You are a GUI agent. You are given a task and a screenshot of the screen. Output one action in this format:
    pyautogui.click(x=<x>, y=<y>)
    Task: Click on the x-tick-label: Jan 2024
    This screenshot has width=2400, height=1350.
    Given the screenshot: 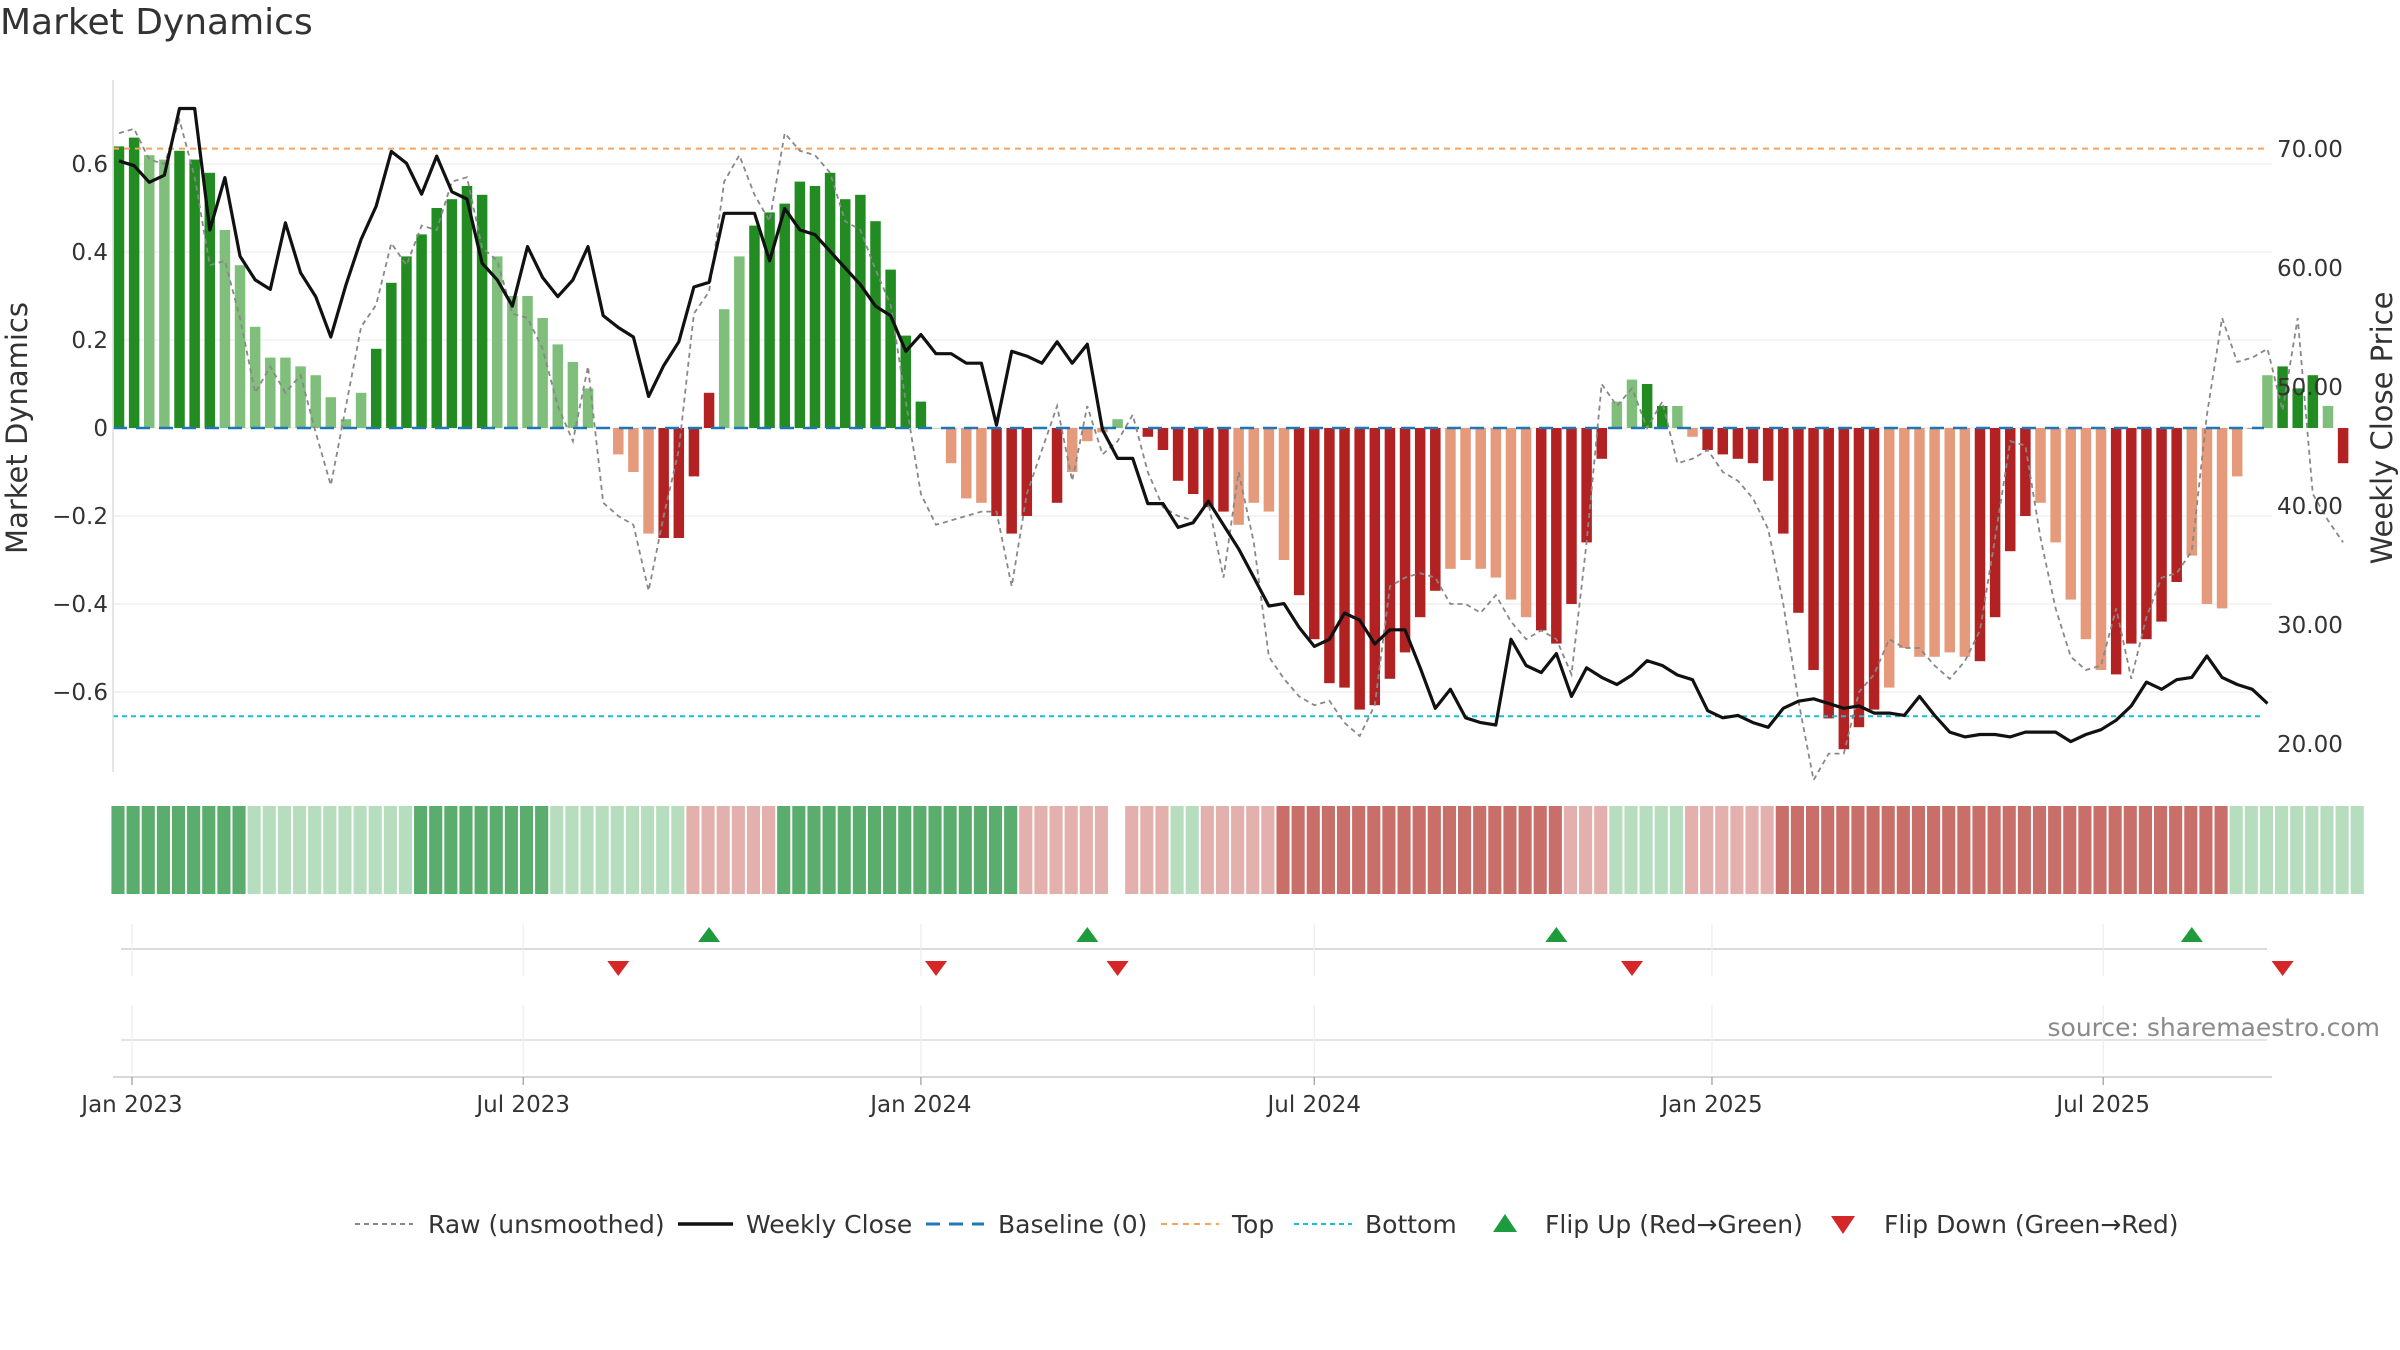 What is the action you would take?
    pyautogui.click(x=919, y=1105)
    